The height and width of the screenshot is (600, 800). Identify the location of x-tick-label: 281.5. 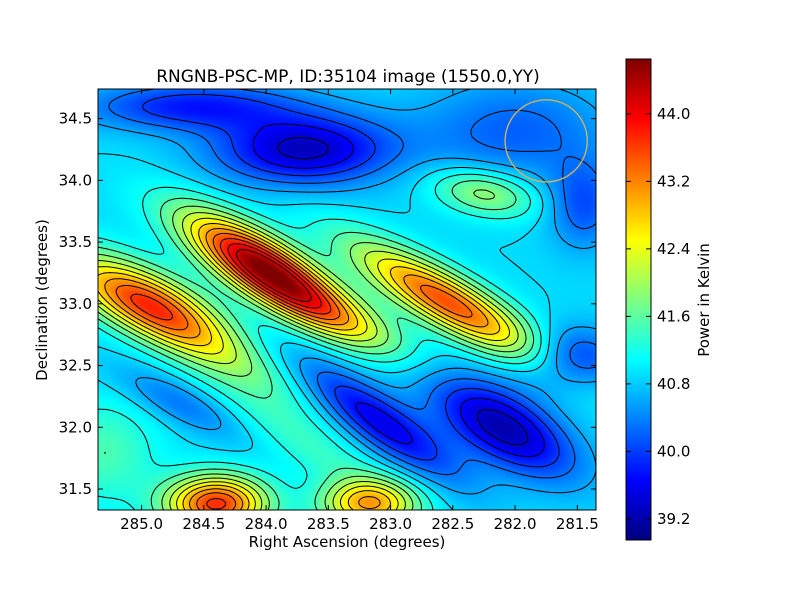
(577, 524).